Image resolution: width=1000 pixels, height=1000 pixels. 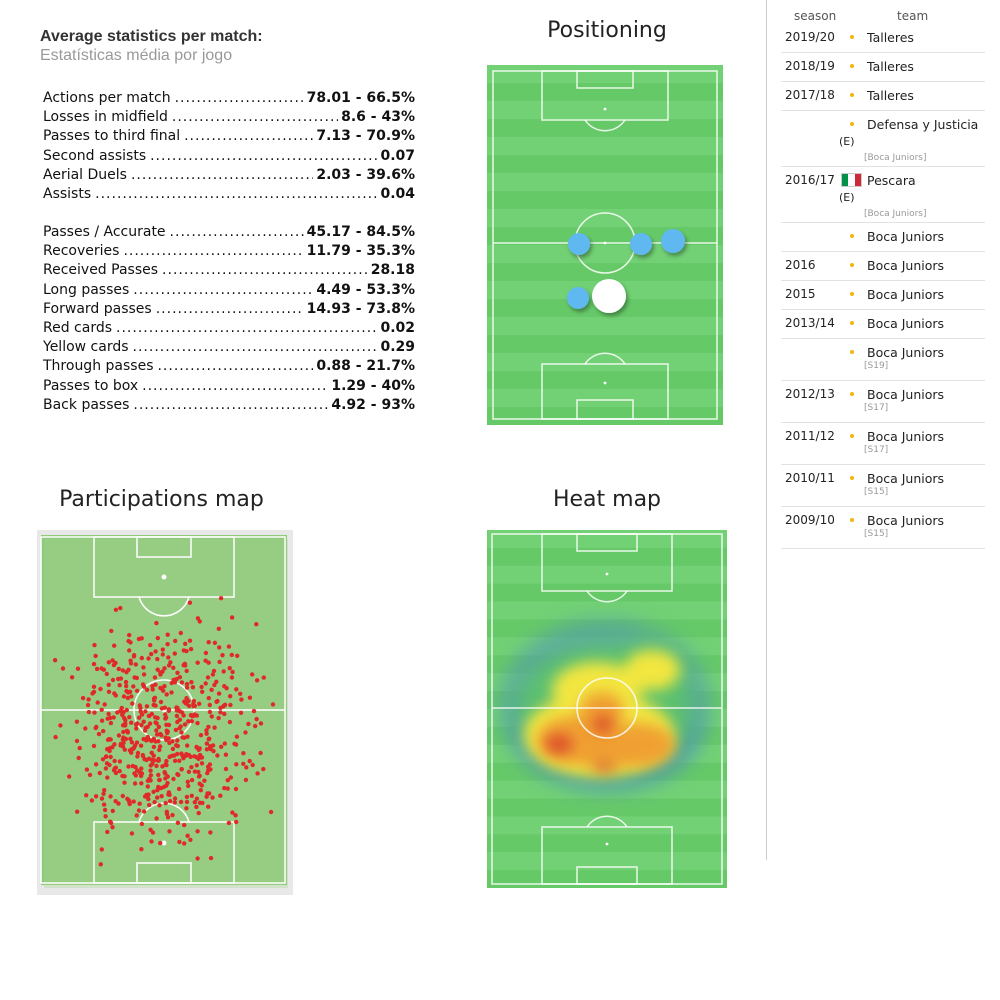 What do you see at coordinates (810, 180) in the screenshot?
I see `career-season: 2016/17` at bounding box center [810, 180].